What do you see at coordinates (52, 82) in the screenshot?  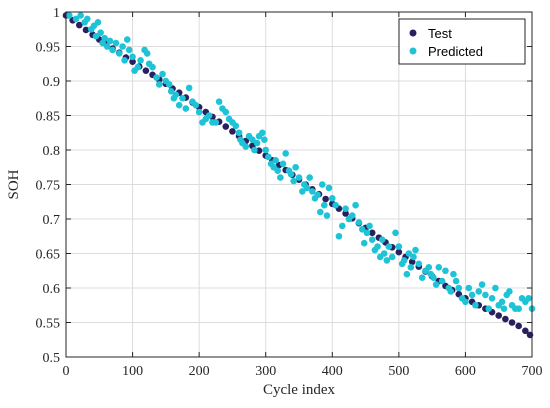 I see `y-tick-label: 0.9` at bounding box center [52, 82].